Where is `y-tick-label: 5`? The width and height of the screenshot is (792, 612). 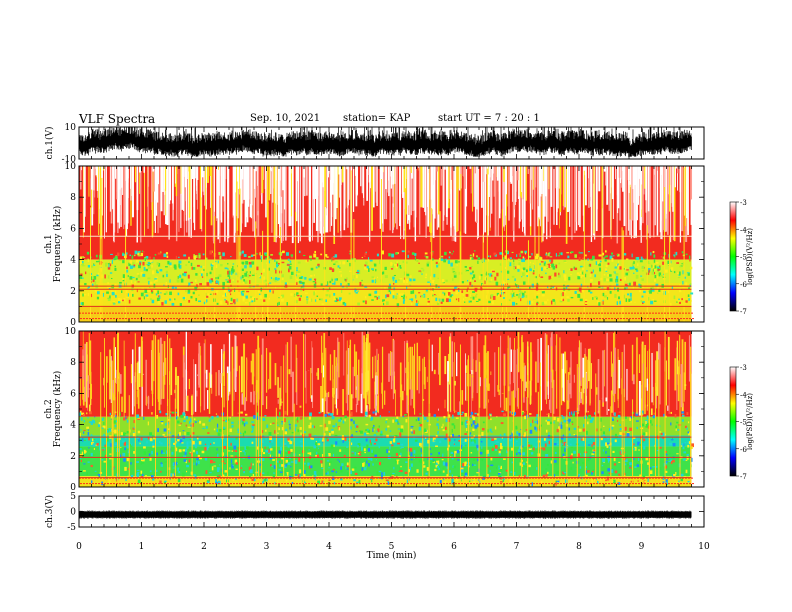
y-tick-label: 5 is located at coordinates (73, 497).